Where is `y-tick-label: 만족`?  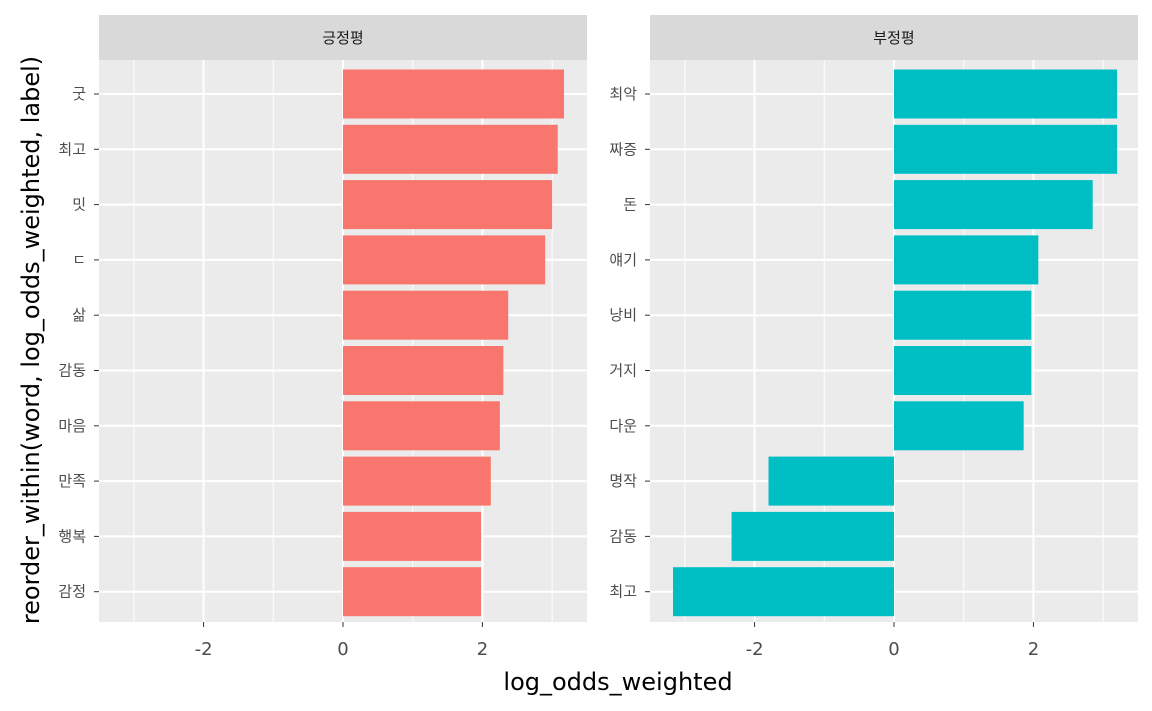
y-tick-label: 만족 is located at coordinates (72, 481).